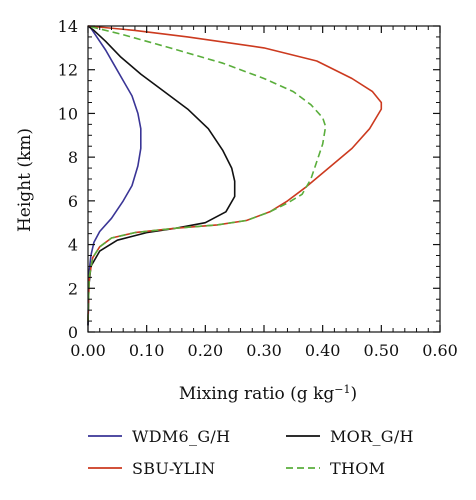 This screenshot has height=500, width=476. Describe the element at coordinates (251, 452) in the screenshot. I see `legend: WDM6_G/H MOR_G/H SBU-YLIN THOM` at that location.